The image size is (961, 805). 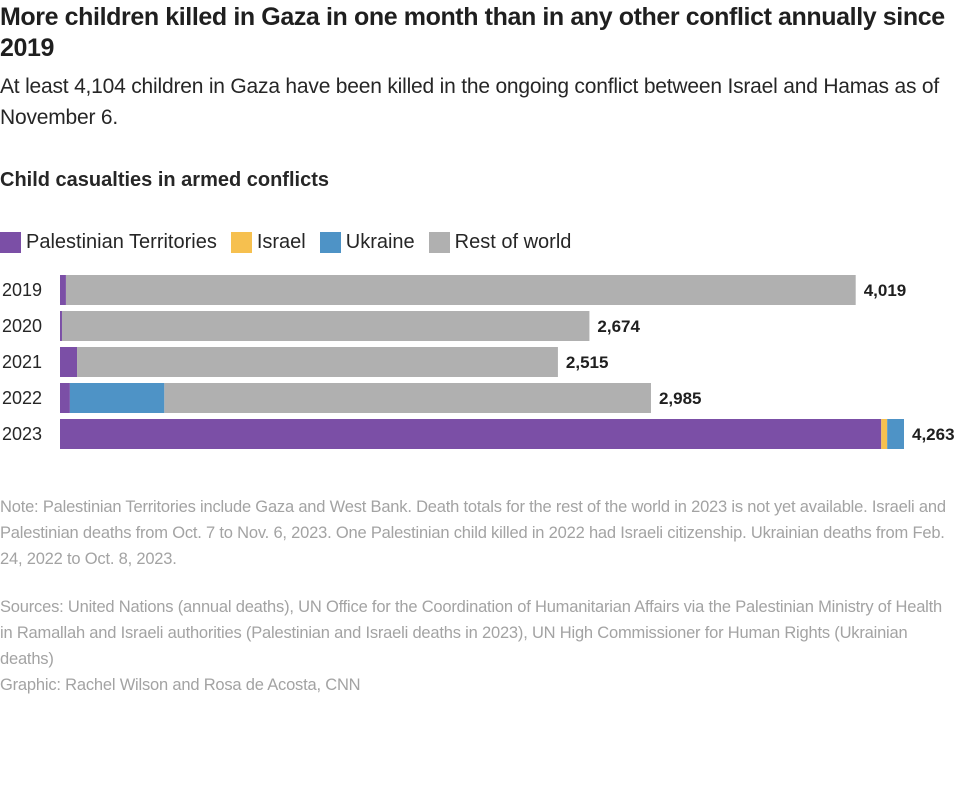 I want to click on bar-total-label: 4,019, so click(x=885, y=290).